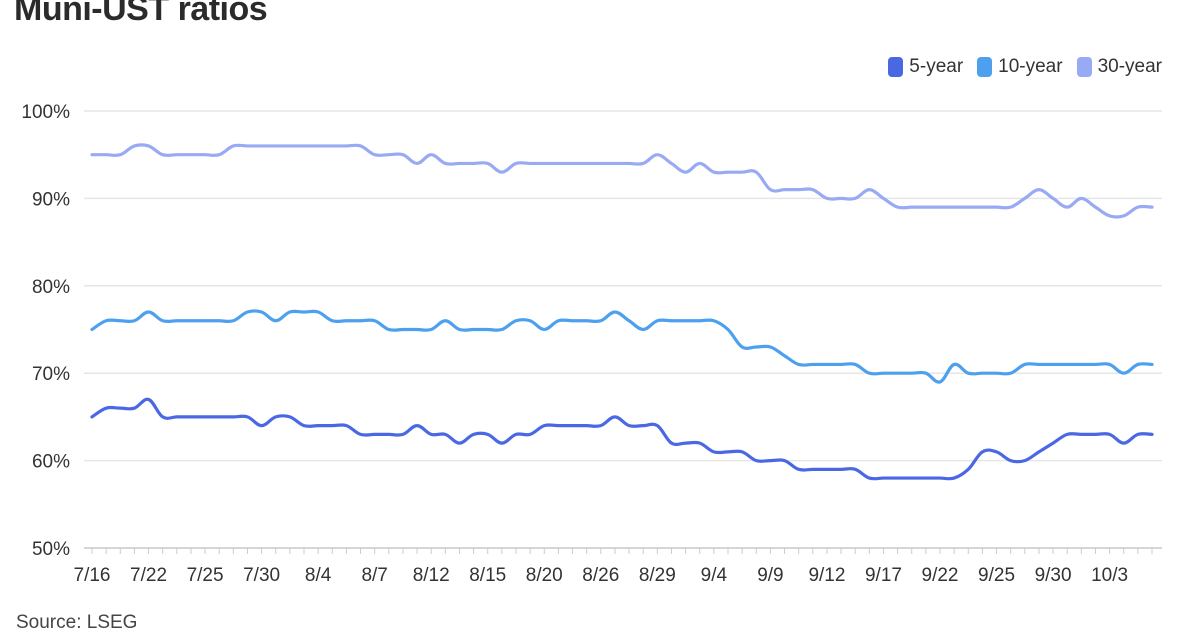 The width and height of the screenshot is (1200, 634). Describe the element at coordinates (51, 287) in the screenshot. I see `y-tick-label: 80%` at that location.